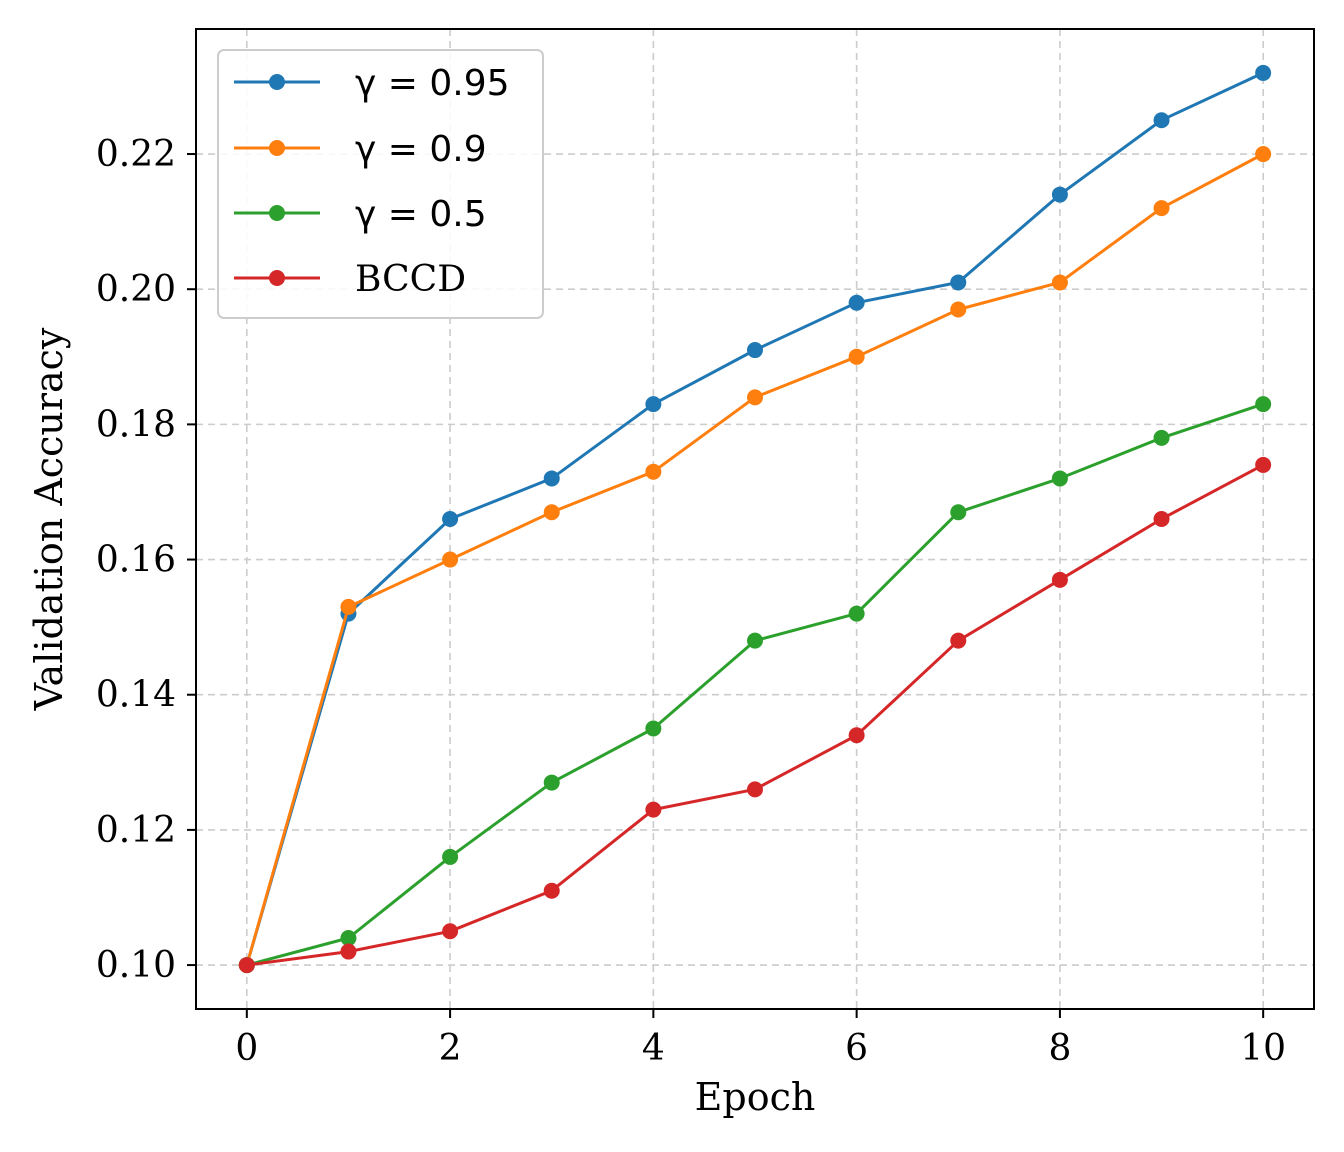 The height and width of the screenshot is (1152, 1344). Describe the element at coordinates (136, 289) in the screenshot. I see `y-tick-label: 0.20` at that location.